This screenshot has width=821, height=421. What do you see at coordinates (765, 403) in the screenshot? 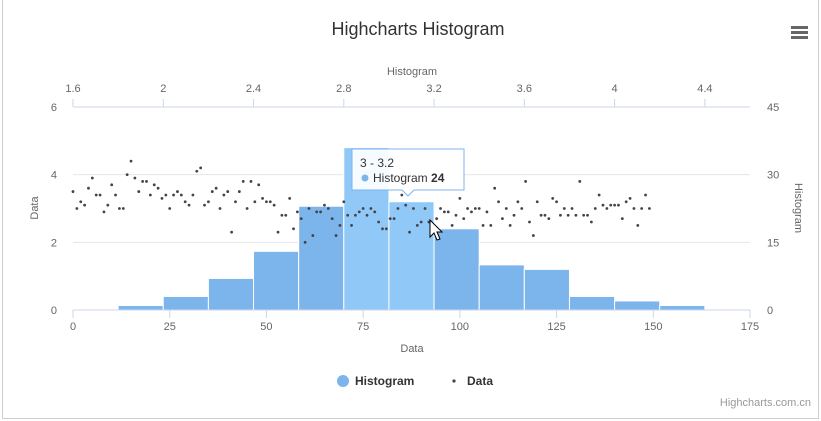
I see `credits-link: Highcharts.com.cn` at bounding box center [765, 403].